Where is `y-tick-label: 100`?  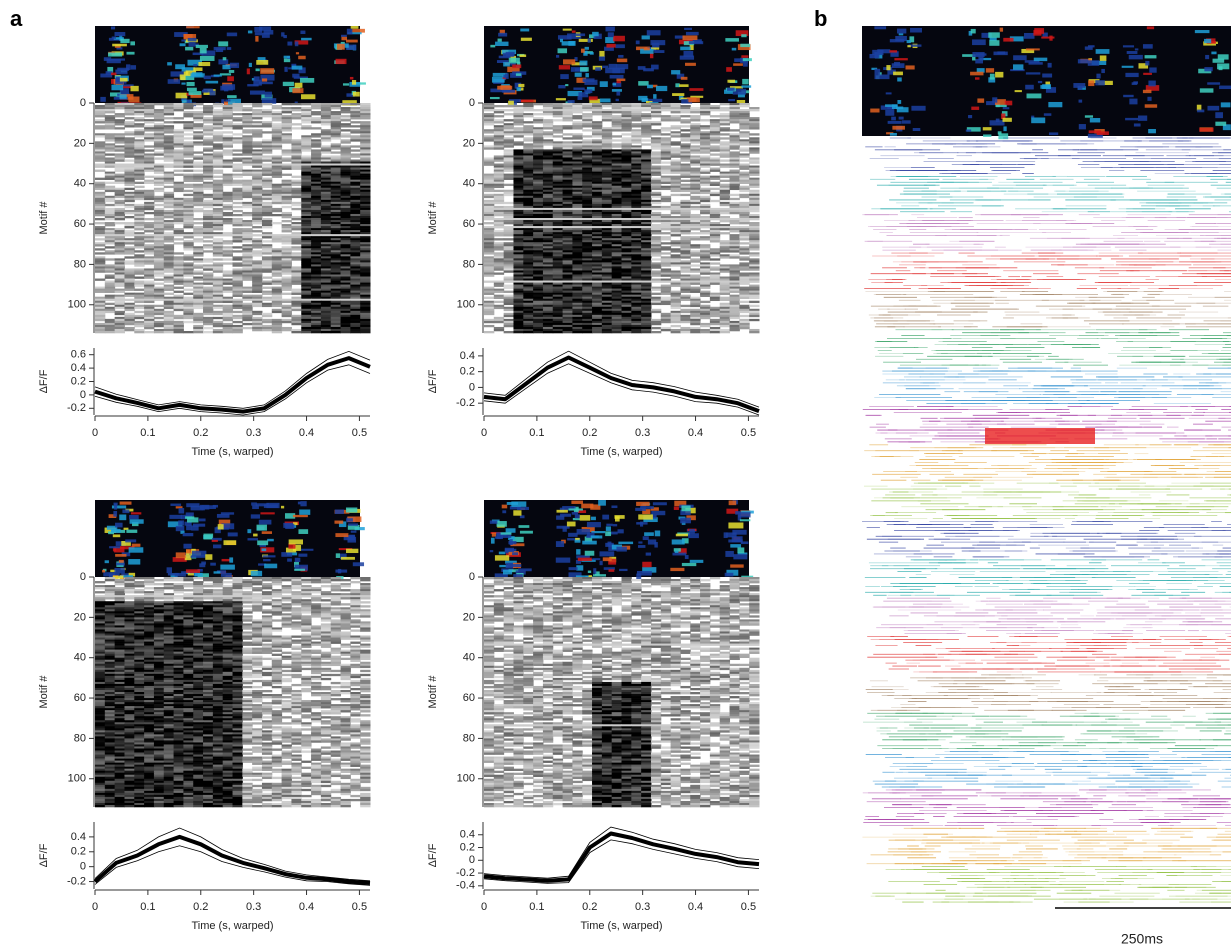 y-tick-label: 100 is located at coordinates (77, 305).